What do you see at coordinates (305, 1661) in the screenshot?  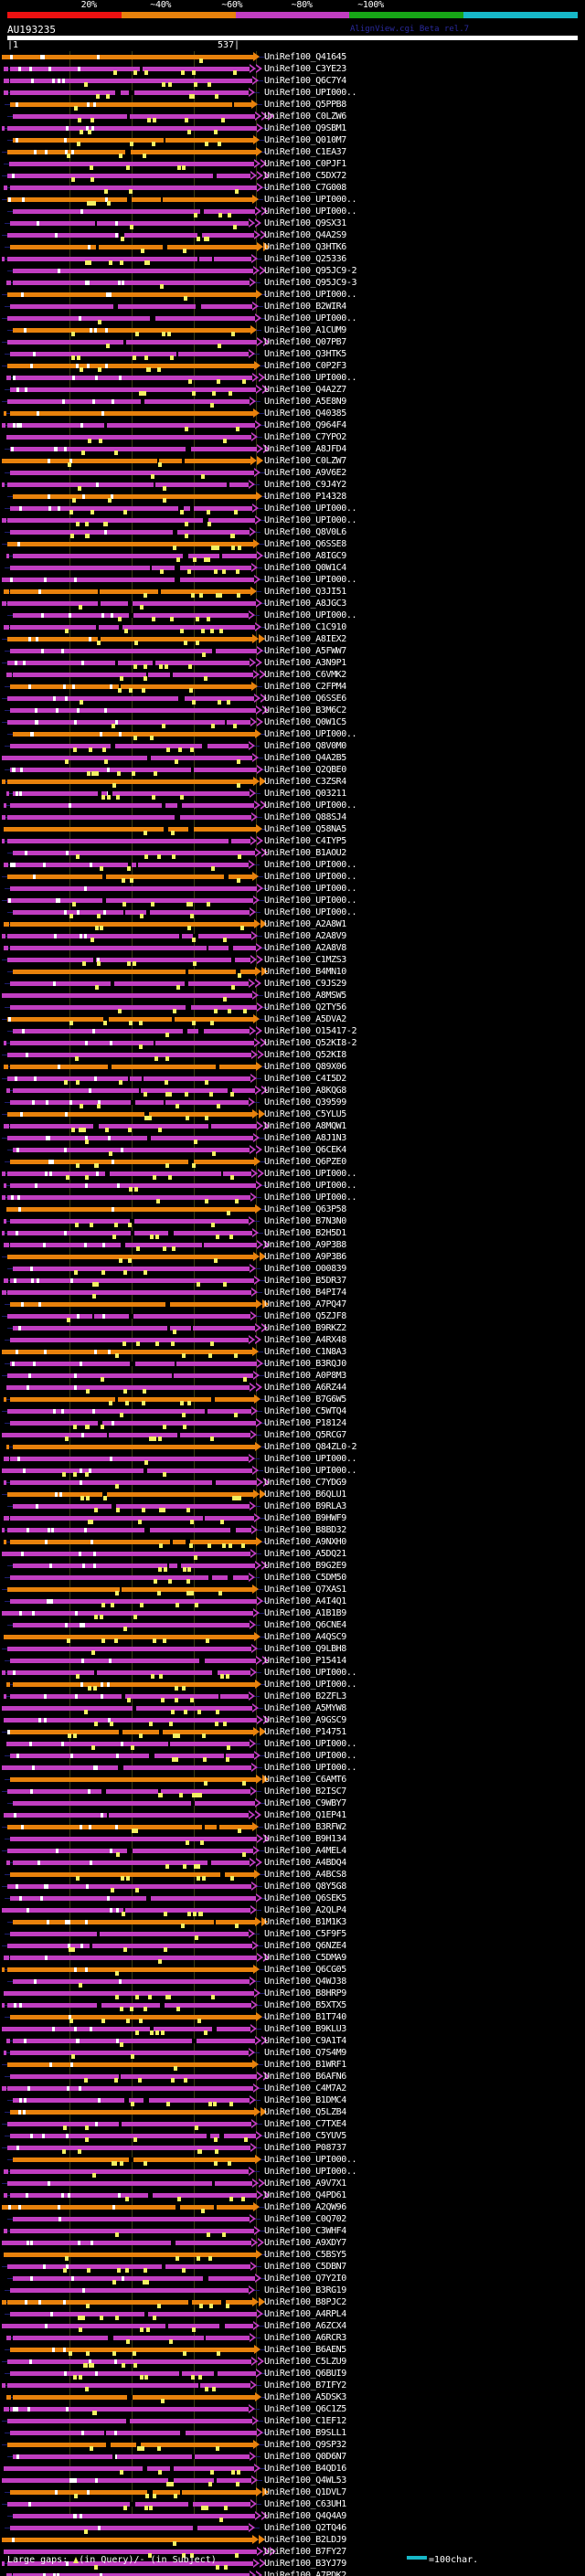 I see `hit-label: UniRef100_P15414` at bounding box center [305, 1661].